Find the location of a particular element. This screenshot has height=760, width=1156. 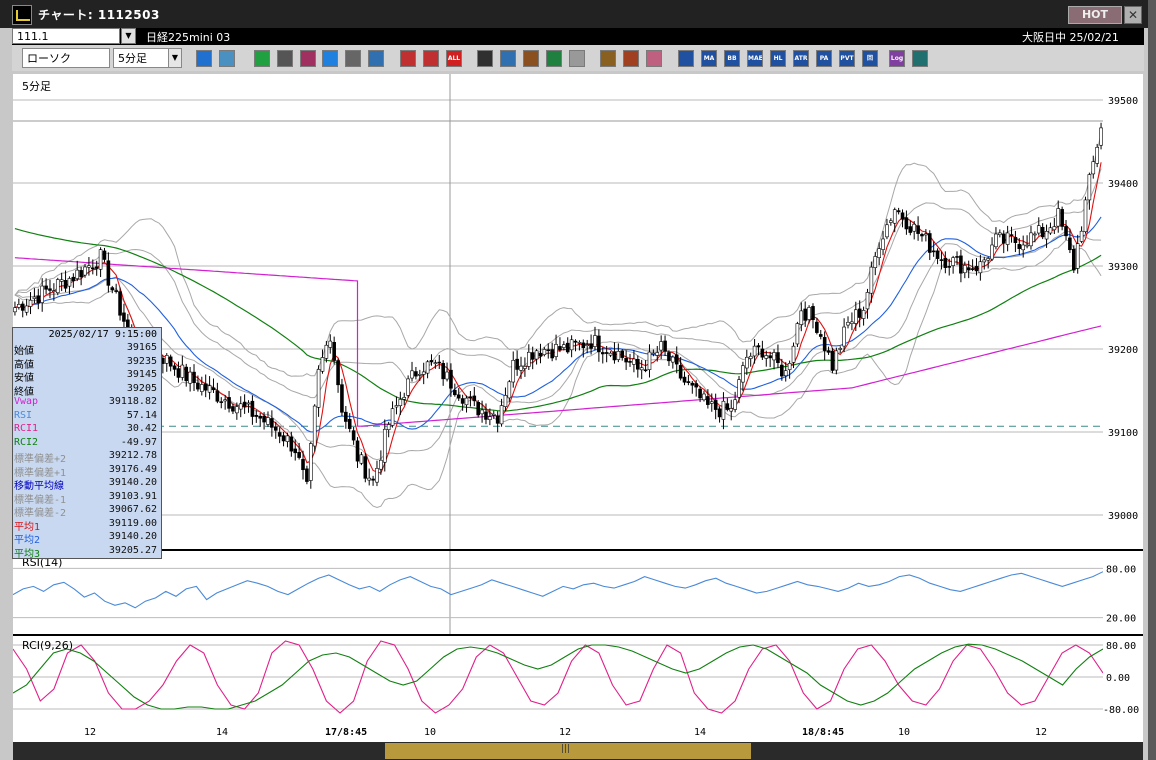

search-icon is located at coordinates (508, 58).